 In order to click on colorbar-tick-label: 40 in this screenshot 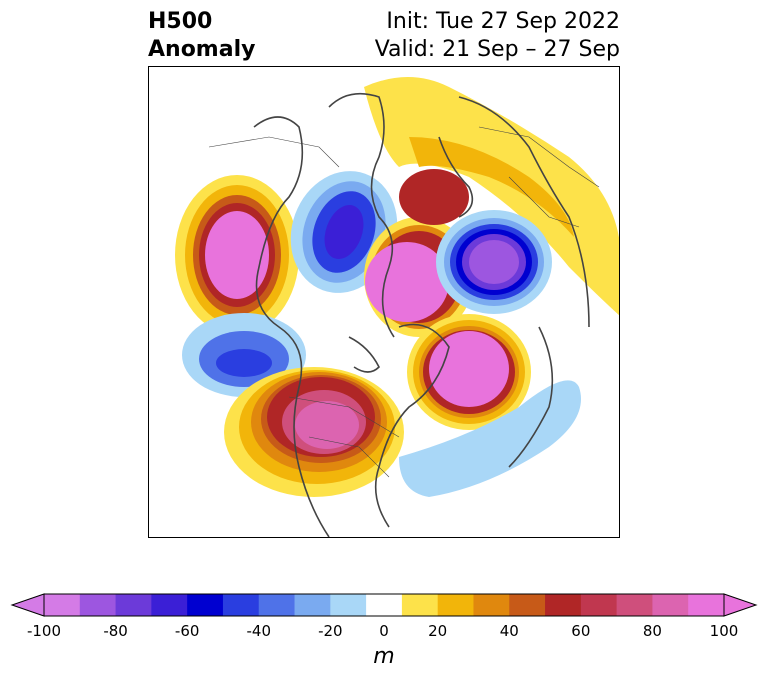, I will do `click(509, 631)`.